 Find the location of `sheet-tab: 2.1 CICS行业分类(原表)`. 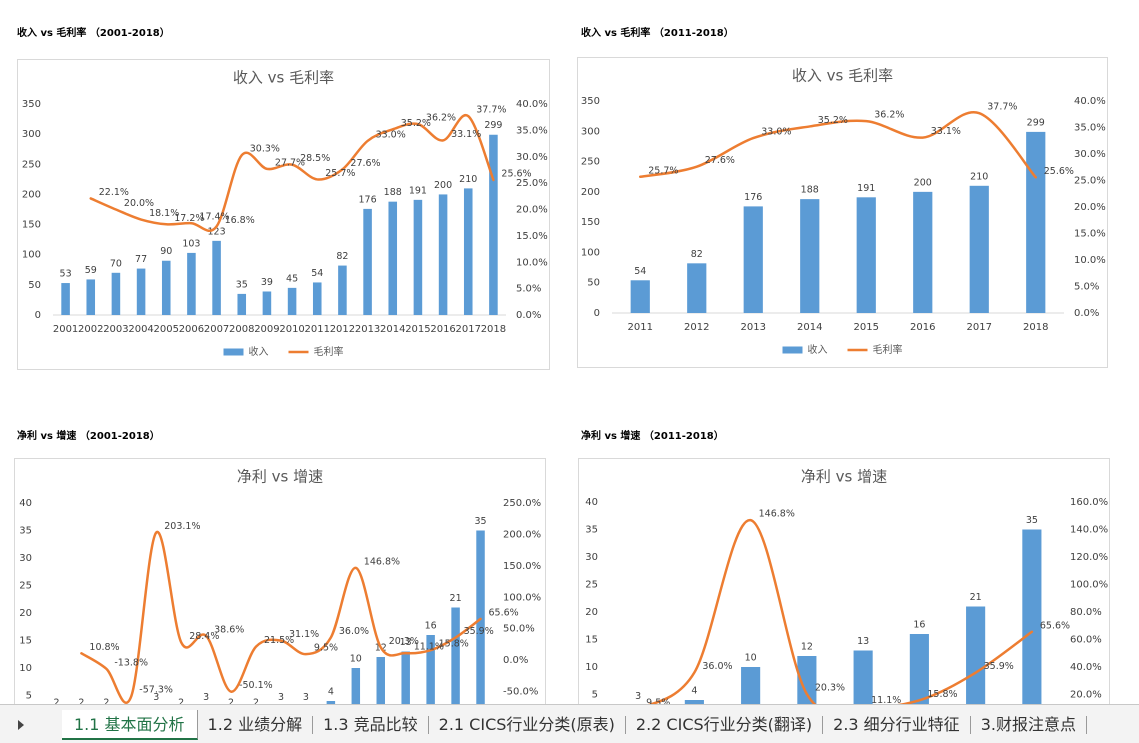

sheet-tab: 2.1 CICS行业分类(原表) is located at coordinates (527, 724).